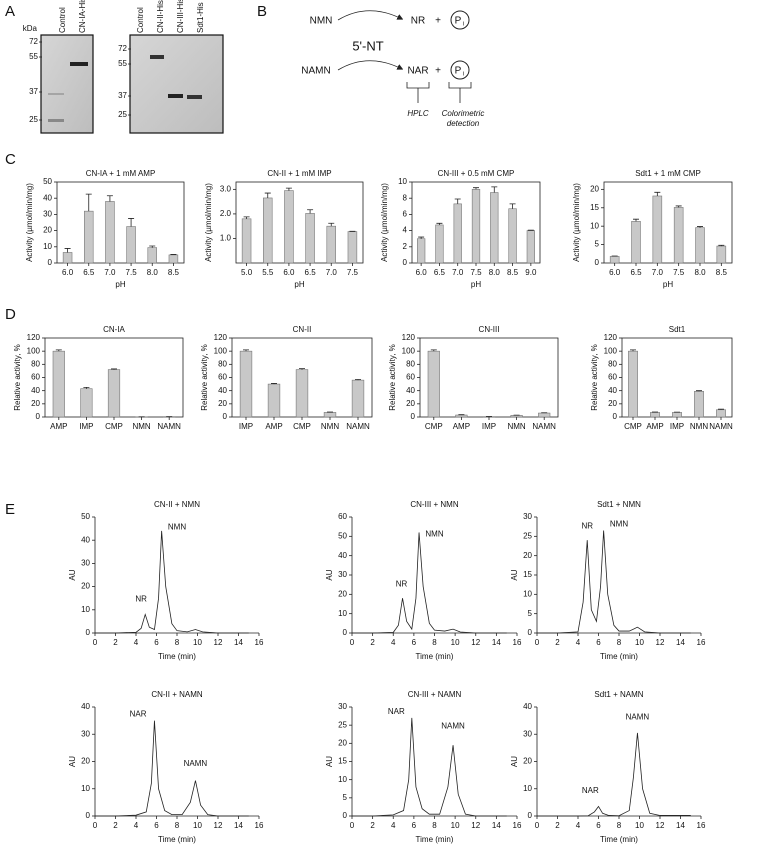 This screenshot has width=778, height=854. What do you see at coordinates (72, 761) in the screenshot?
I see `y-axis-label: AU` at bounding box center [72, 761].